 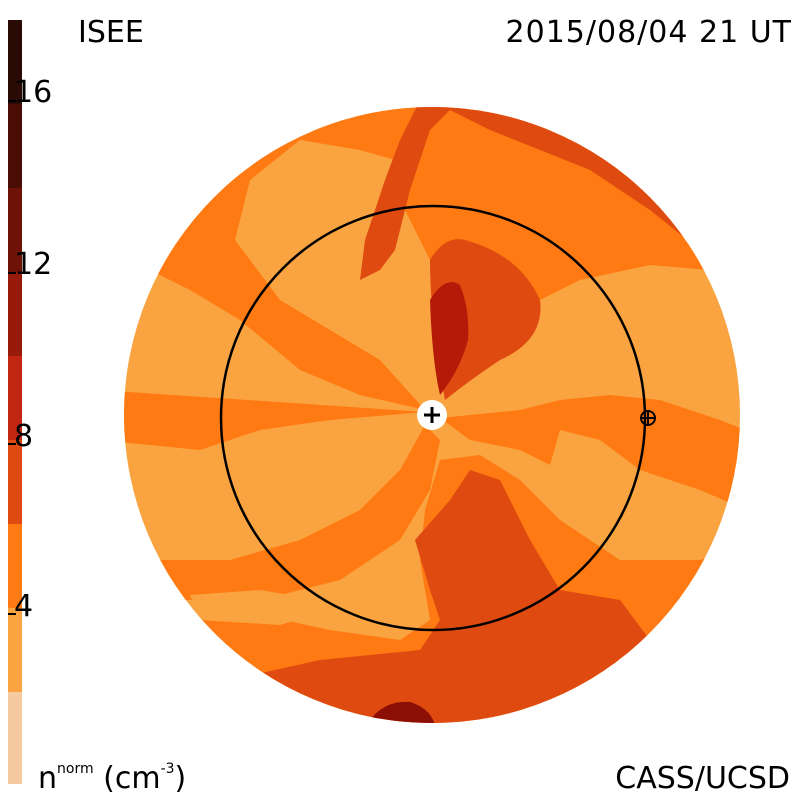 I want to click on region-right-level4, so click(x=590, y=457).